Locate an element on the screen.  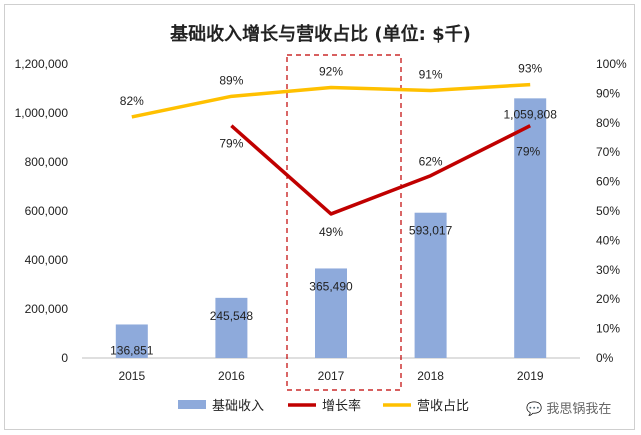
x-tick-label: 2019 is located at coordinates (530, 376).